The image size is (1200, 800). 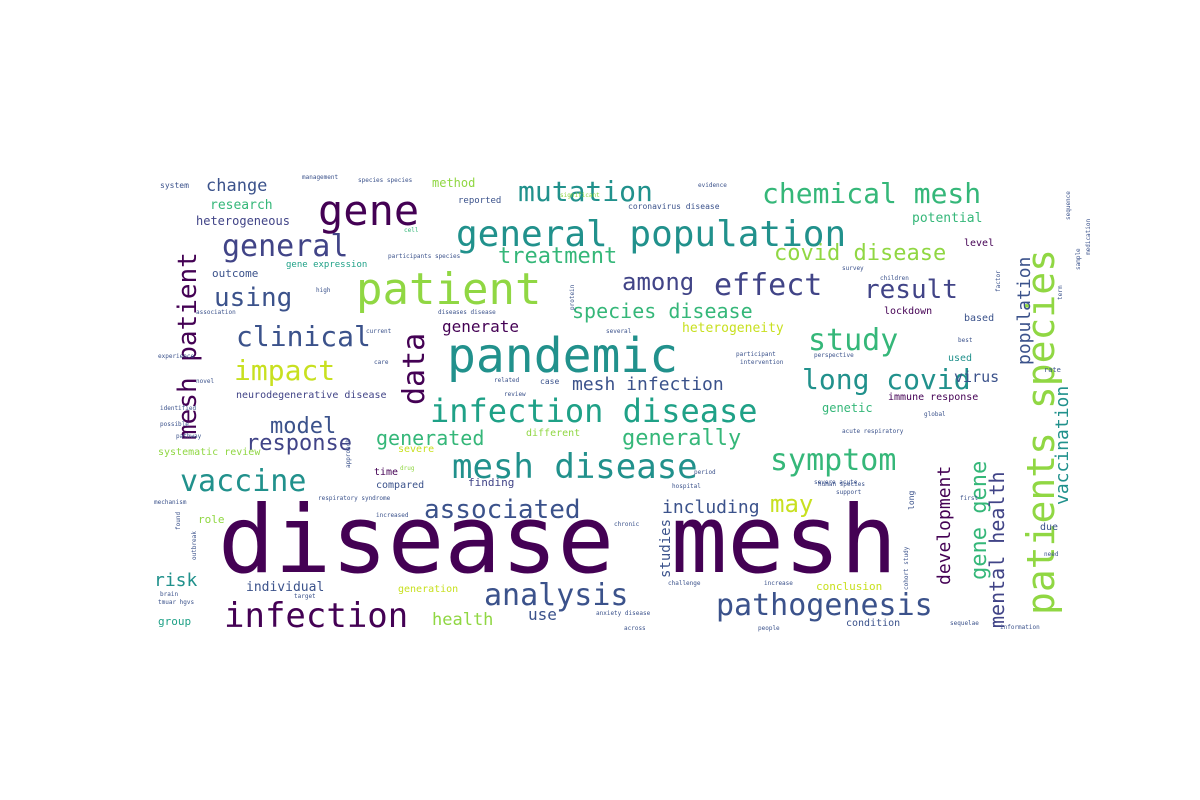 I want to click on word: first, so click(x=969, y=498).